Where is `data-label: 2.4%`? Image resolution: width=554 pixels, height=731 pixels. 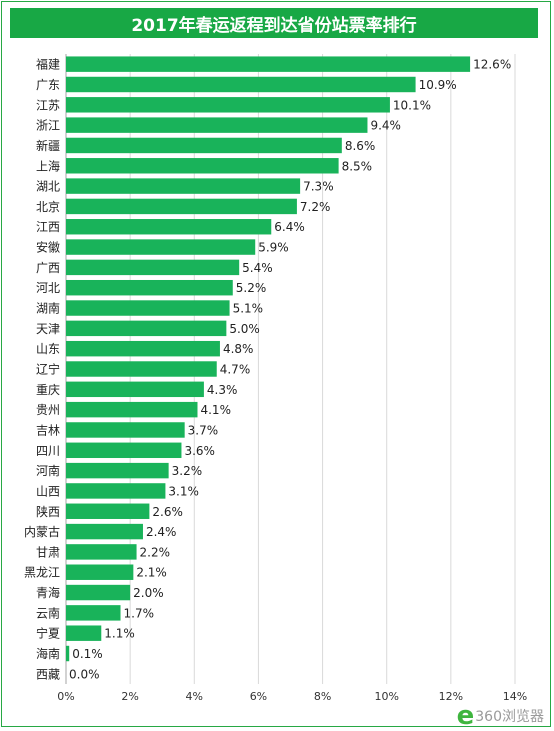 data-label: 2.4% is located at coordinates (161, 532).